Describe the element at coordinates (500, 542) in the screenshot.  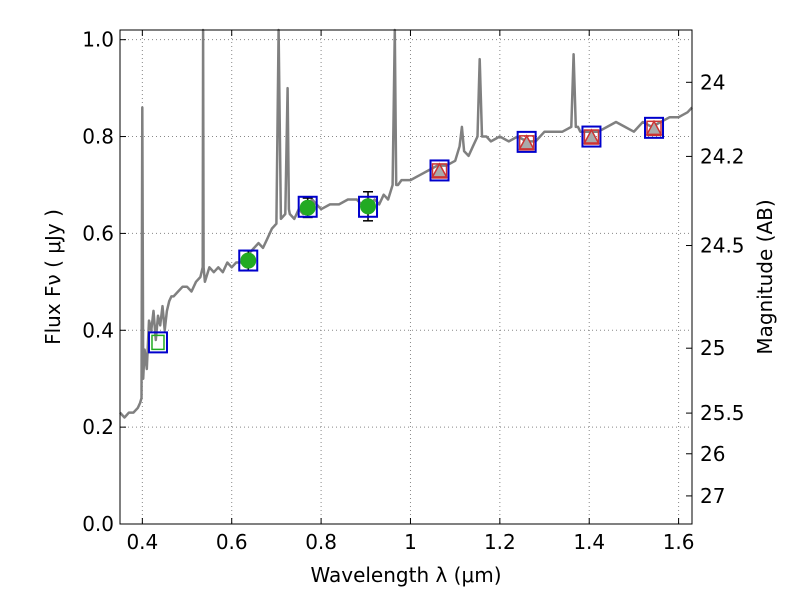
I see `x-tick-label: 1.2` at that location.